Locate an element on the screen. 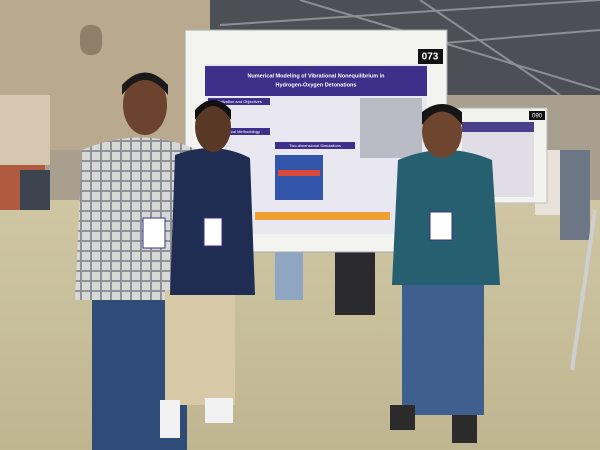 The width and height of the screenshot is (600, 450). jeans is located at coordinates (443, 347).